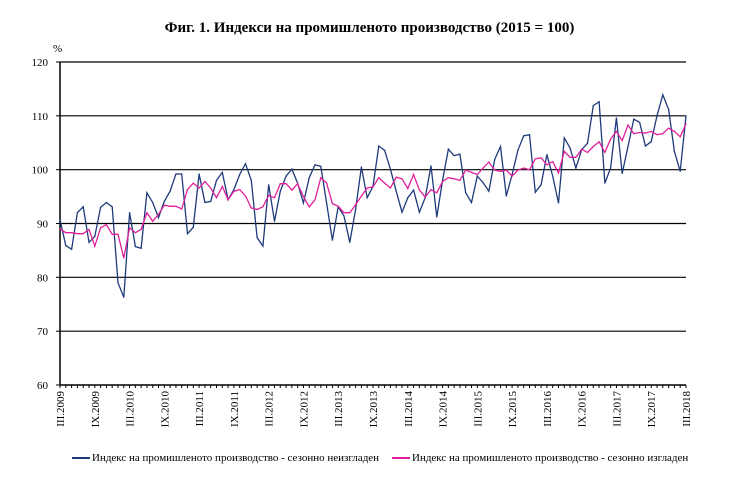 This screenshot has height=503, width=739. I want to click on x-tick-label: III.2014, so click(409, 409).